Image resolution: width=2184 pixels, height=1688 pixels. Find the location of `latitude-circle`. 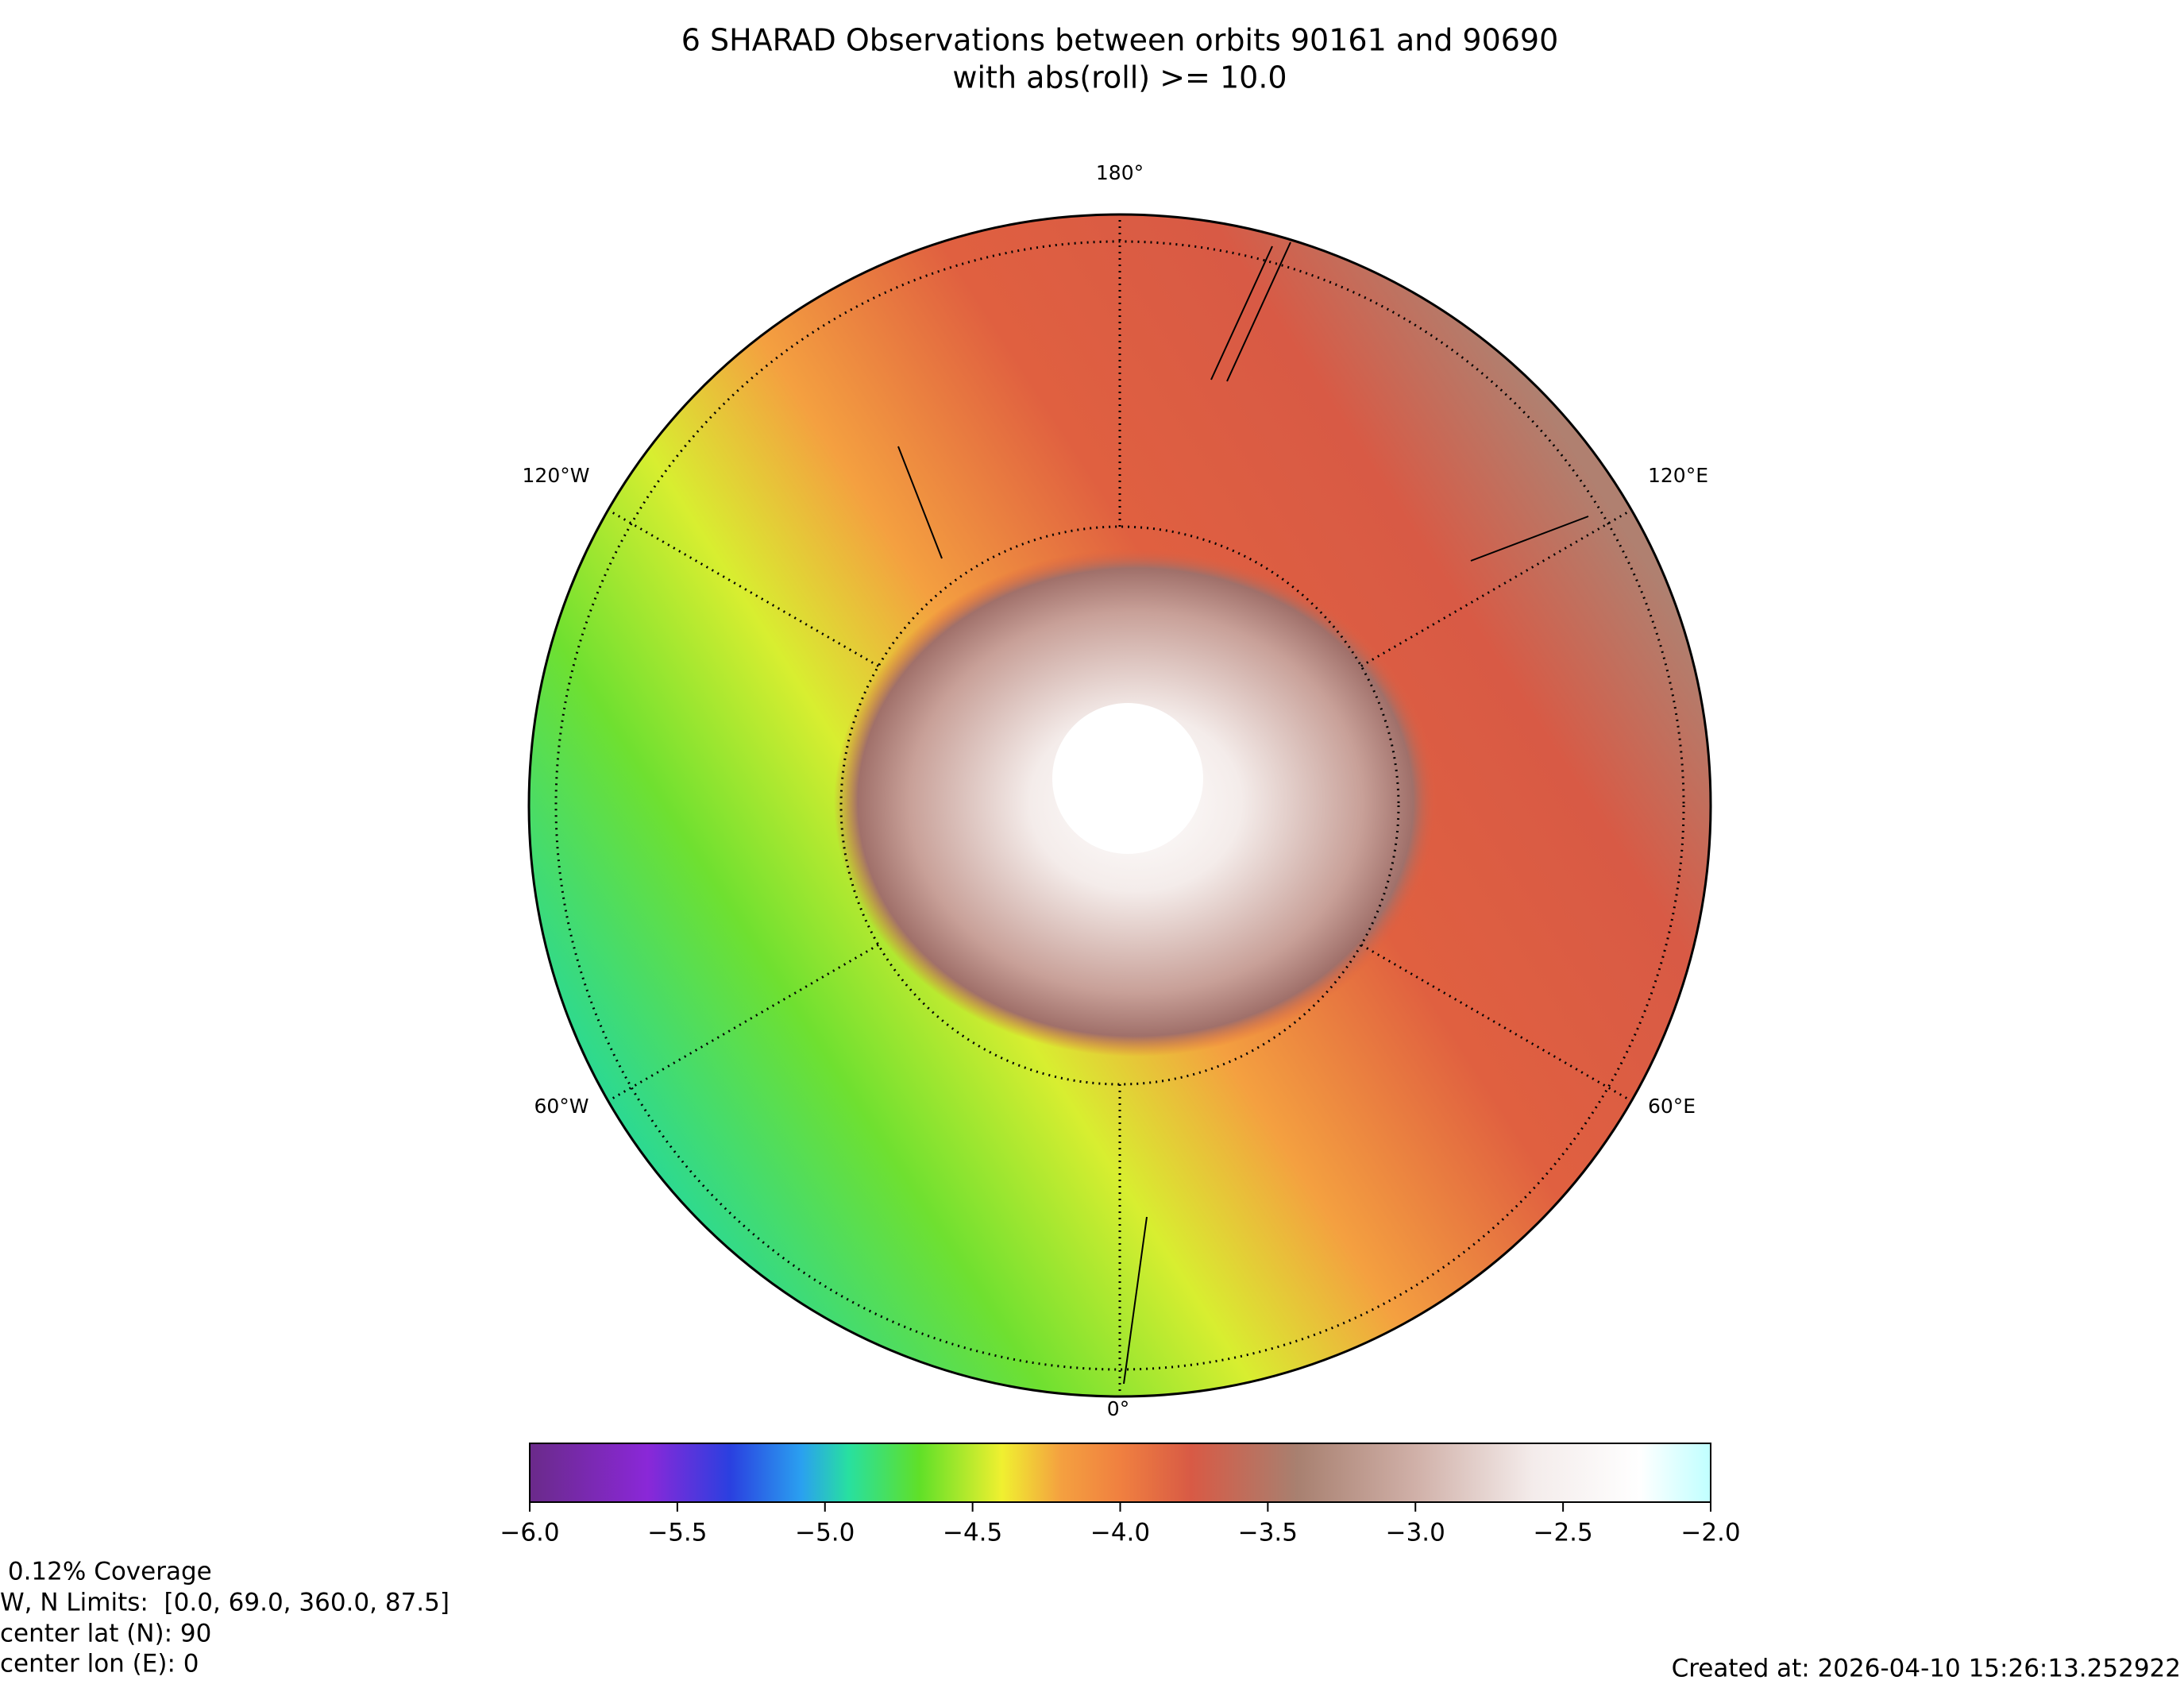

latitude-circle is located at coordinates (1119, 806).